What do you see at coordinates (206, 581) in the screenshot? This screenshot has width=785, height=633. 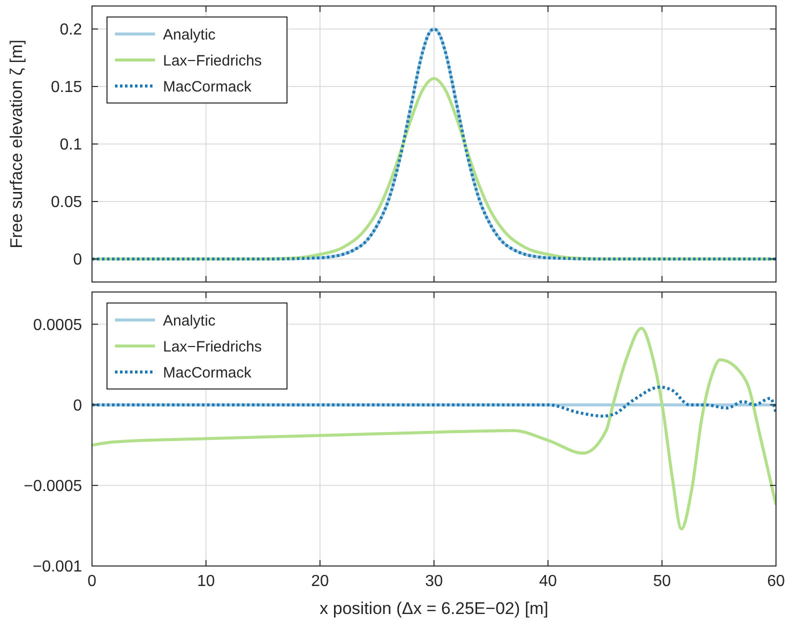 I see `x-tick-label: 10` at bounding box center [206, 581].